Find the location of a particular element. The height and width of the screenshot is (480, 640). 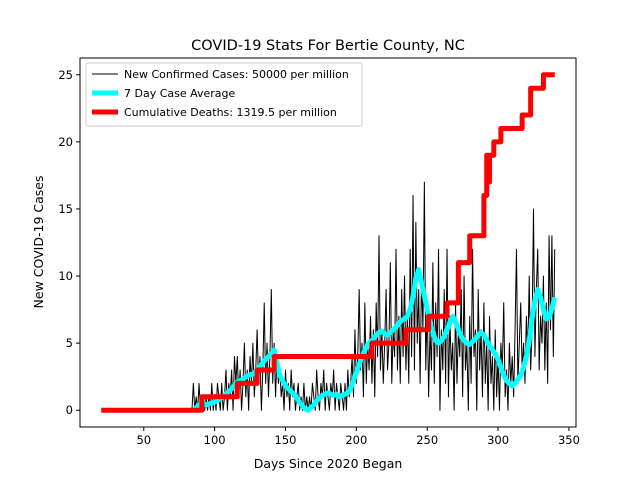

x-tick-label: 350 is located at coordinates (569, 440).